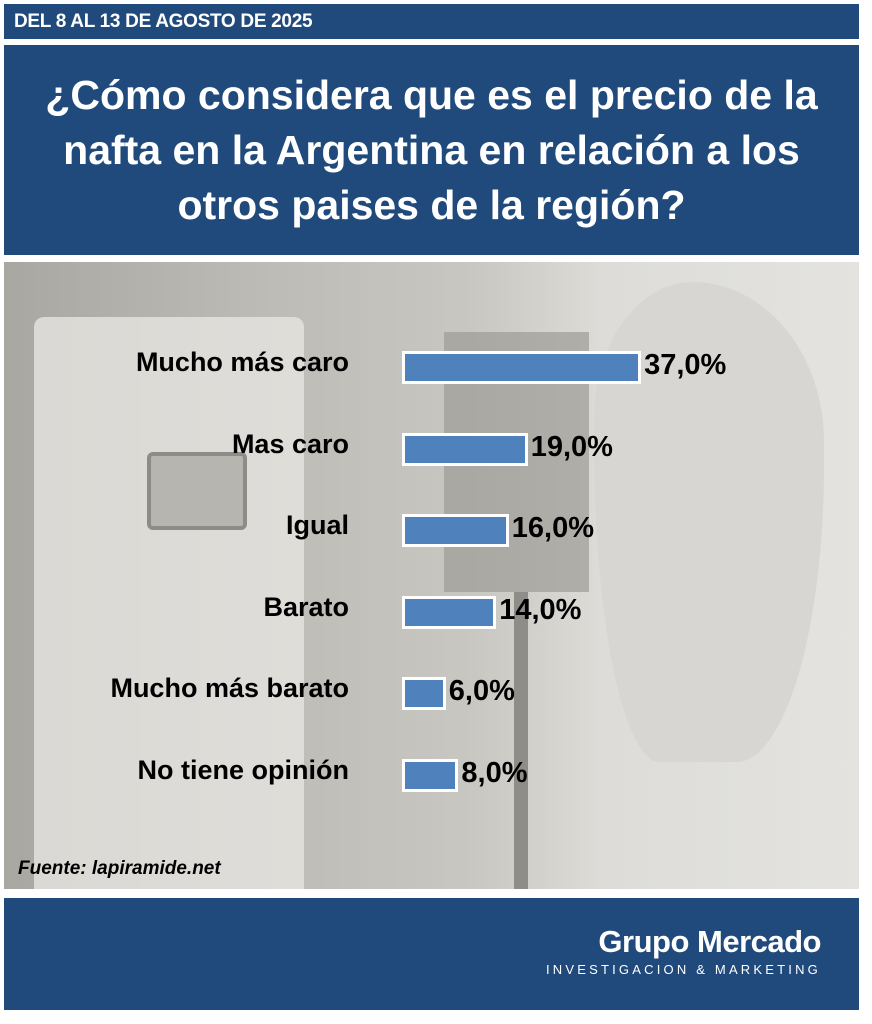 Image resolution: width=872 pixels, height=1024 pixels. What do you see at coordinates (317, 525) in the screenshot?
I see `category-label: Igual` at bounding box center [317, 525].